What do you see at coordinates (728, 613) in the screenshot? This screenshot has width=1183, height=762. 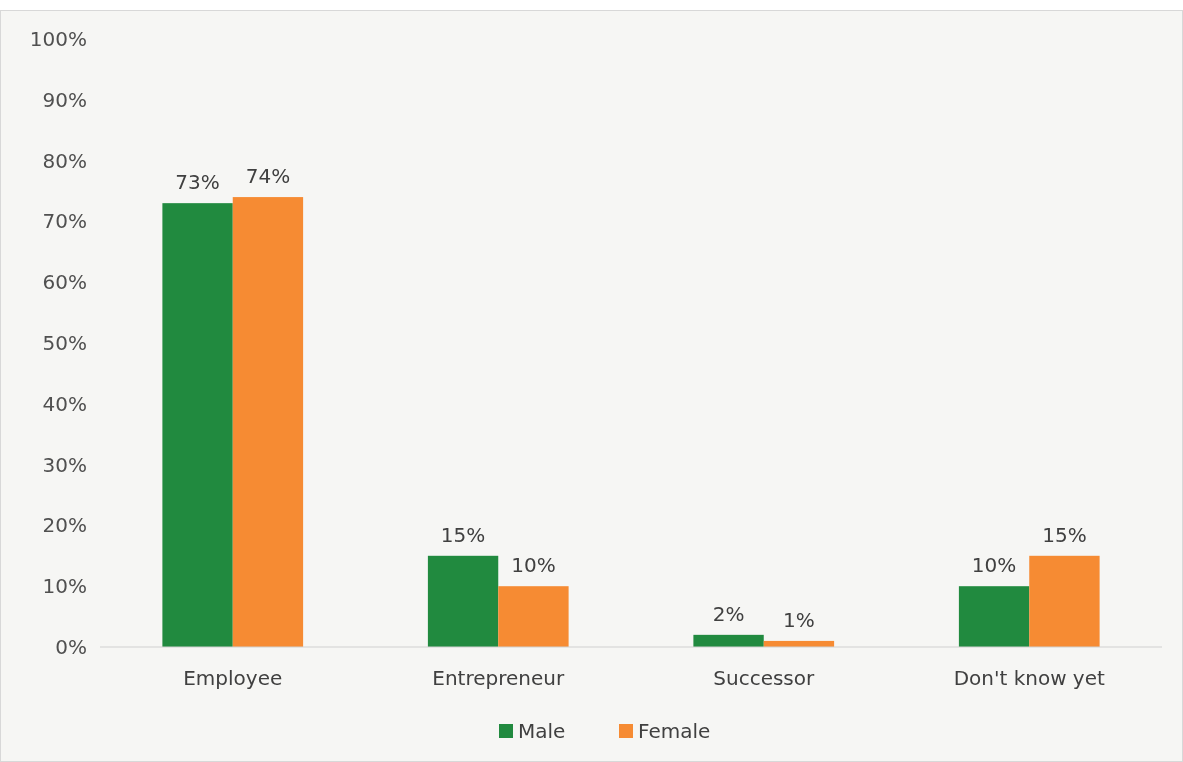 I see `data-label: 2%` at bounding box center [728, 613].